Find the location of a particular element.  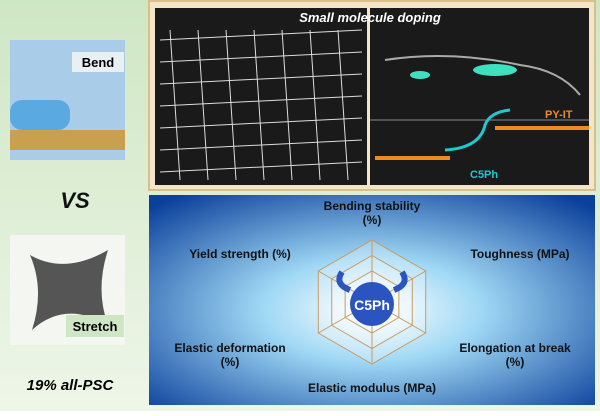

stretch-label-bg is located at coordinates (95, 326).